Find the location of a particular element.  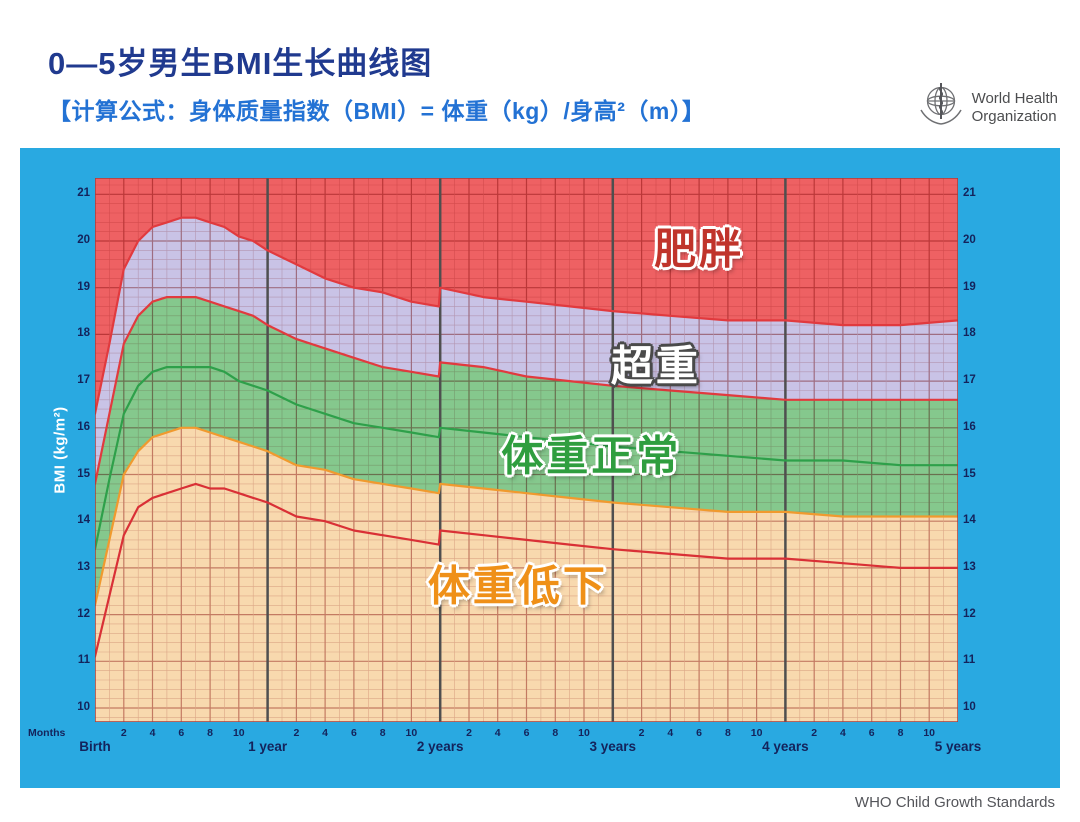

x-axis-unit-label: Months is located at coordinates (47, 733).